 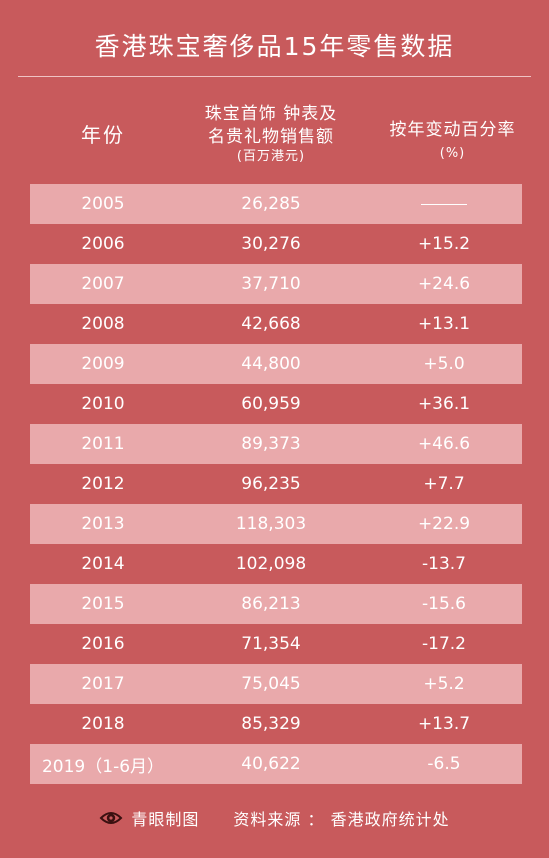 What do you see at coordinates (103, 244) in the screenshot?
I see `year-cell: 2006` at bounding box center [103, 244].